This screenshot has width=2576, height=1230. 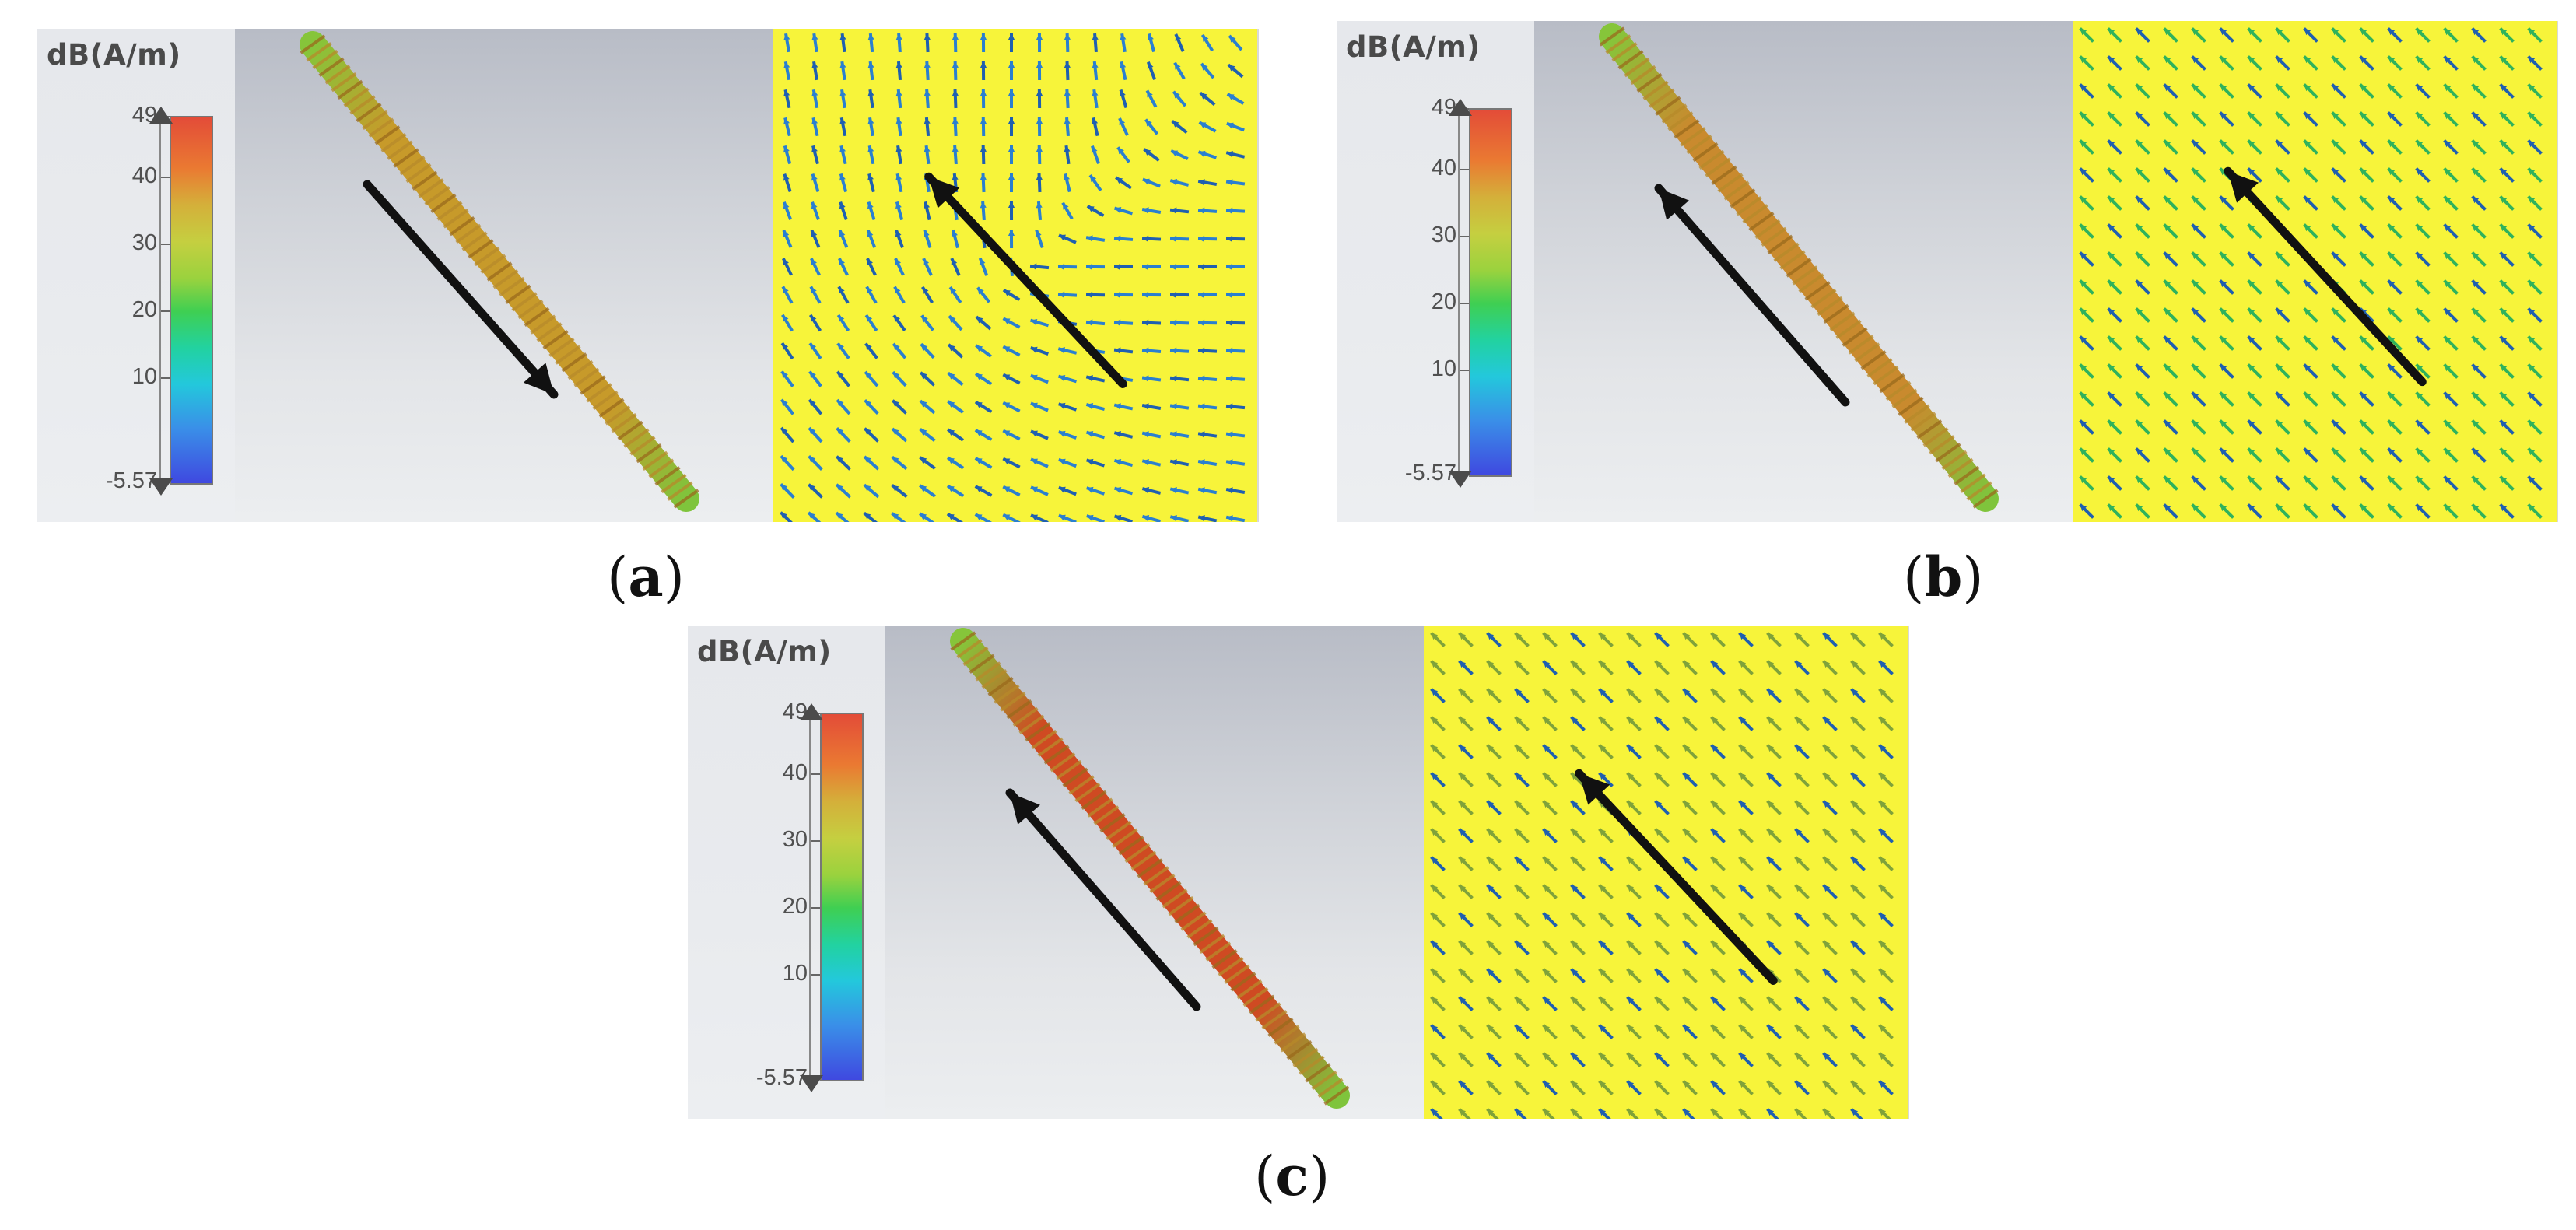 I want to click on rod-3d-view, so click(x=1154, y=872).